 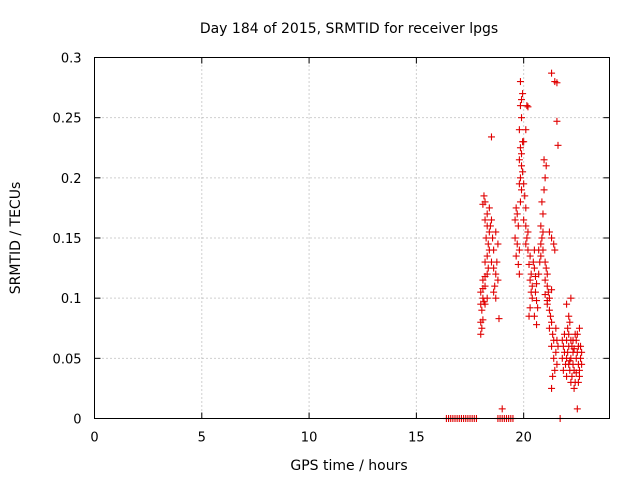 I want to click on x-tick-label: 5, so click(x=202, y=438).